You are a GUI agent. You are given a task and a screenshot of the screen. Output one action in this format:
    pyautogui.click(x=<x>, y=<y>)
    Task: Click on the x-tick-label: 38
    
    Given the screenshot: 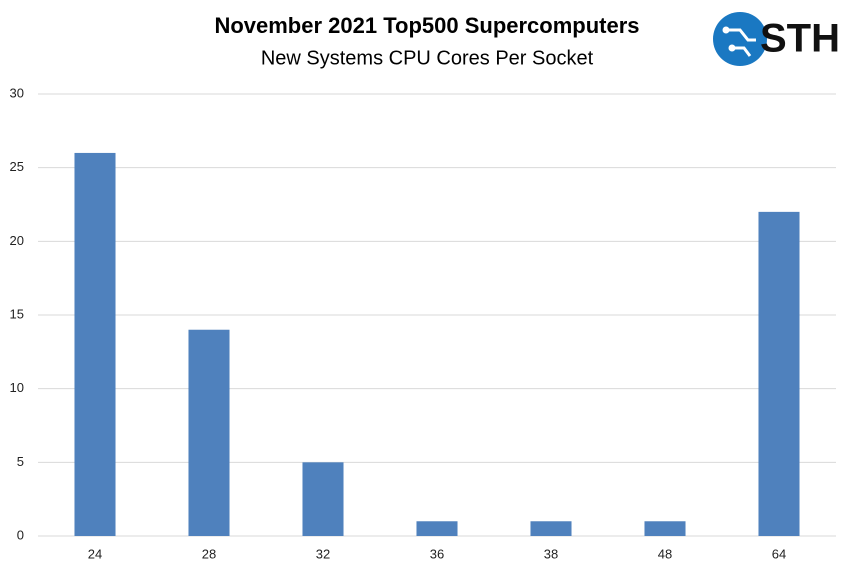 What is the action you would take?
    pyautogui.click(x=551, y=553)
    